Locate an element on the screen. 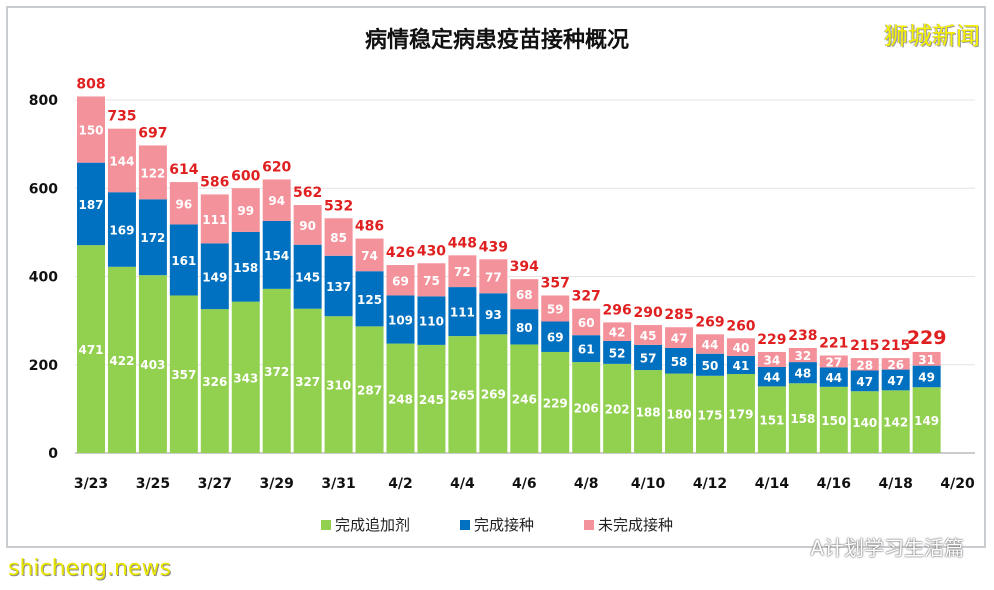 Image resolution: width=994 pixels, height=590 pixels. total-label: 439 is located at coordinates (493, 247).